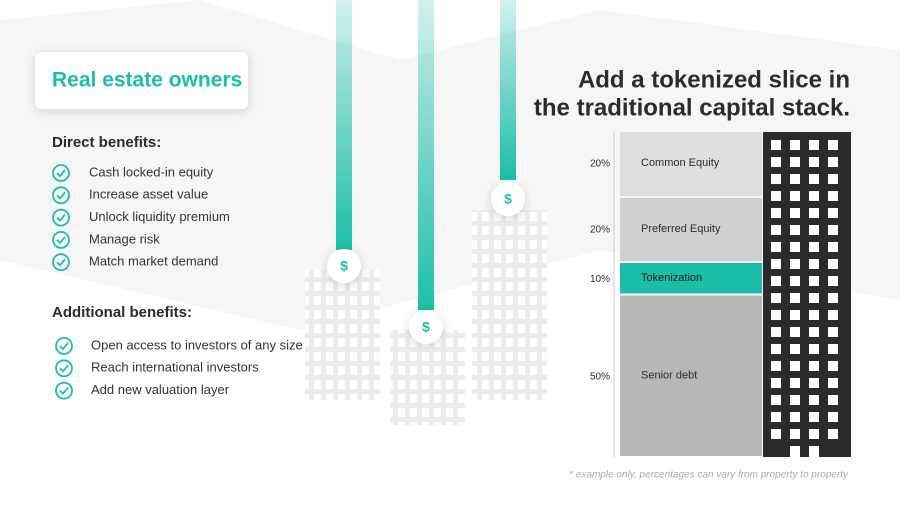  Describe the element at coordinates (175, 367) in the screenshot. I see `benefit-item: Reach international investors` at that location.